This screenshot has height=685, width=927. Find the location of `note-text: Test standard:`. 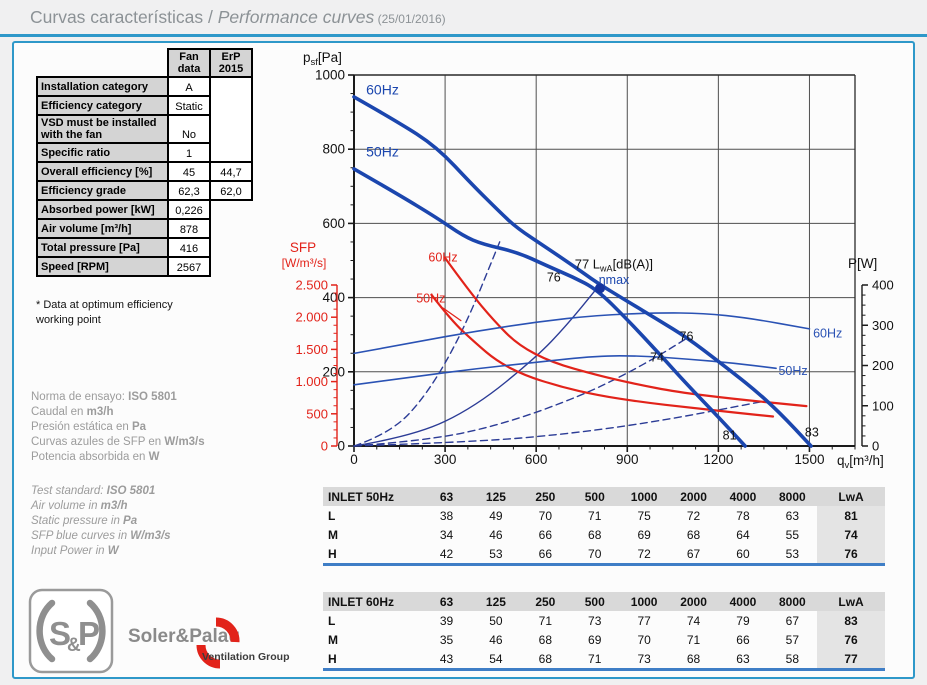

note-text: Test standard: is located at coordinates (69, 491).